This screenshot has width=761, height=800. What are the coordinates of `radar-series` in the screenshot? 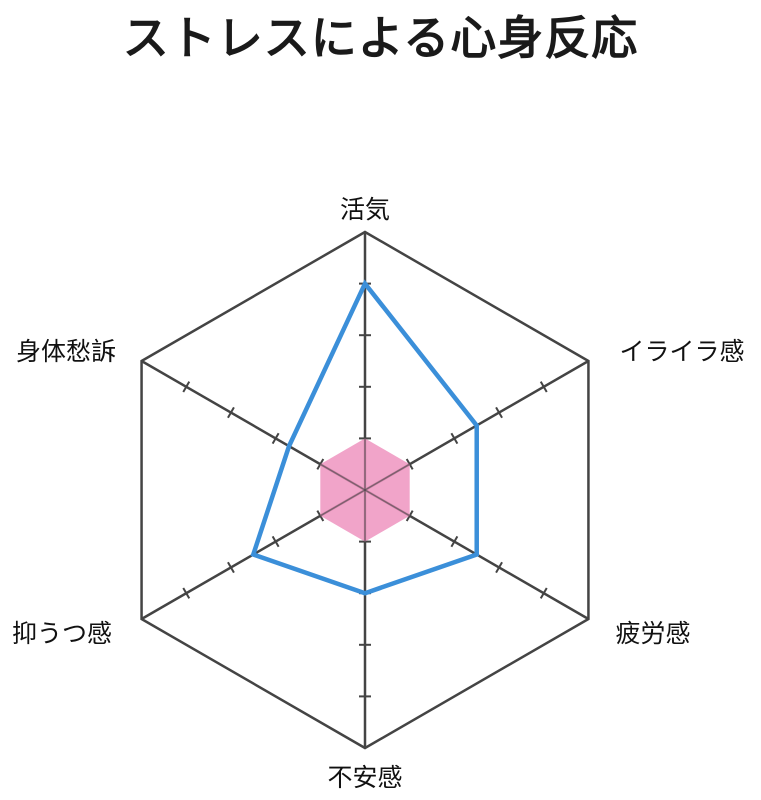 It's located at (364, 437).